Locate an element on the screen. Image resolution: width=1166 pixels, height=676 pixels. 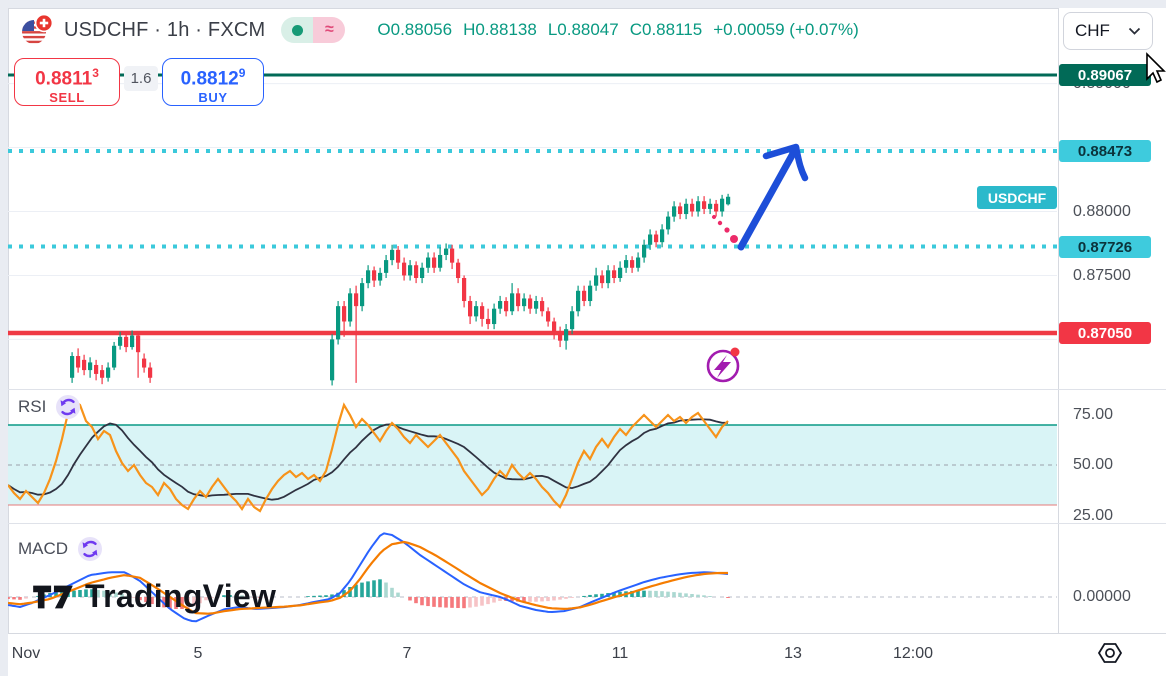
market-open-indicator is located at coordinates (297, 30).